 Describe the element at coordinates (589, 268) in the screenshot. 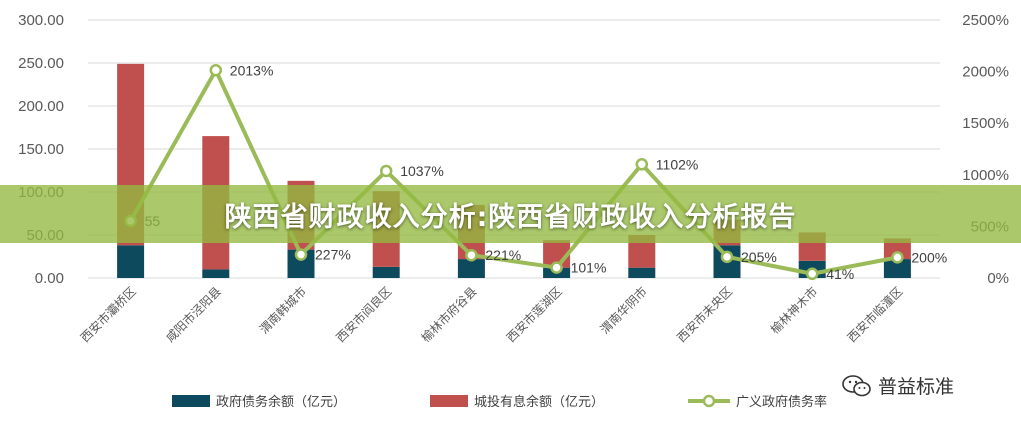

I see `data-label: 101%` at that location.